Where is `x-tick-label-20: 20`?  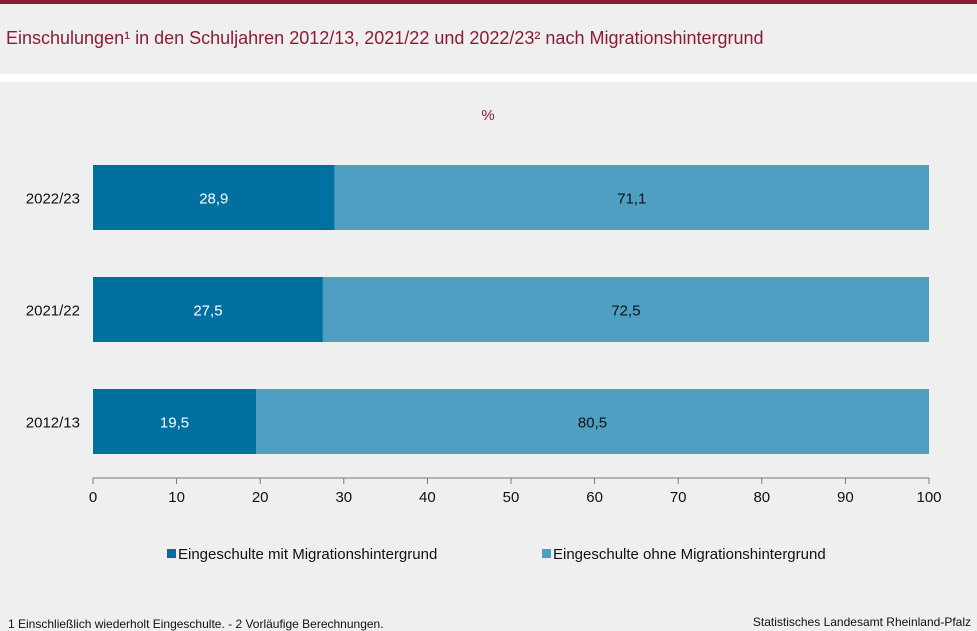 x-tick-label-20: 20 is located at coordinates (260, 497).